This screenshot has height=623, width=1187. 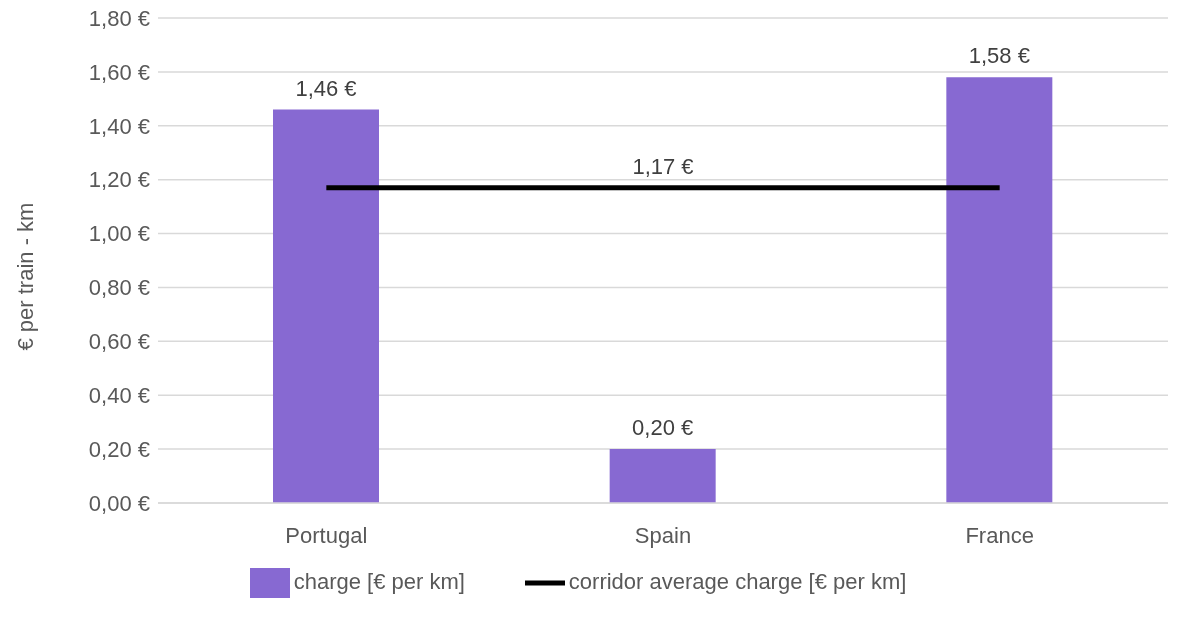 I want to click on y-tick-label: 0,40 €, so click(x=119, y=396).